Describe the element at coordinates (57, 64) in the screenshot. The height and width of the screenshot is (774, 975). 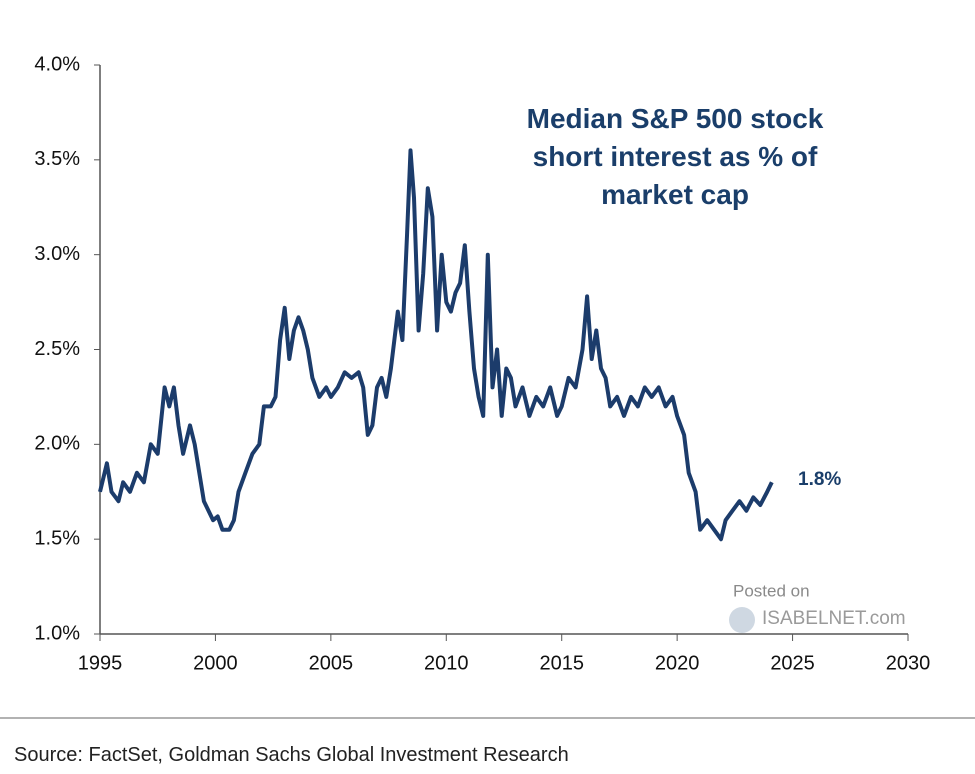
I see `y-tick-label: 4.0%` at that location.